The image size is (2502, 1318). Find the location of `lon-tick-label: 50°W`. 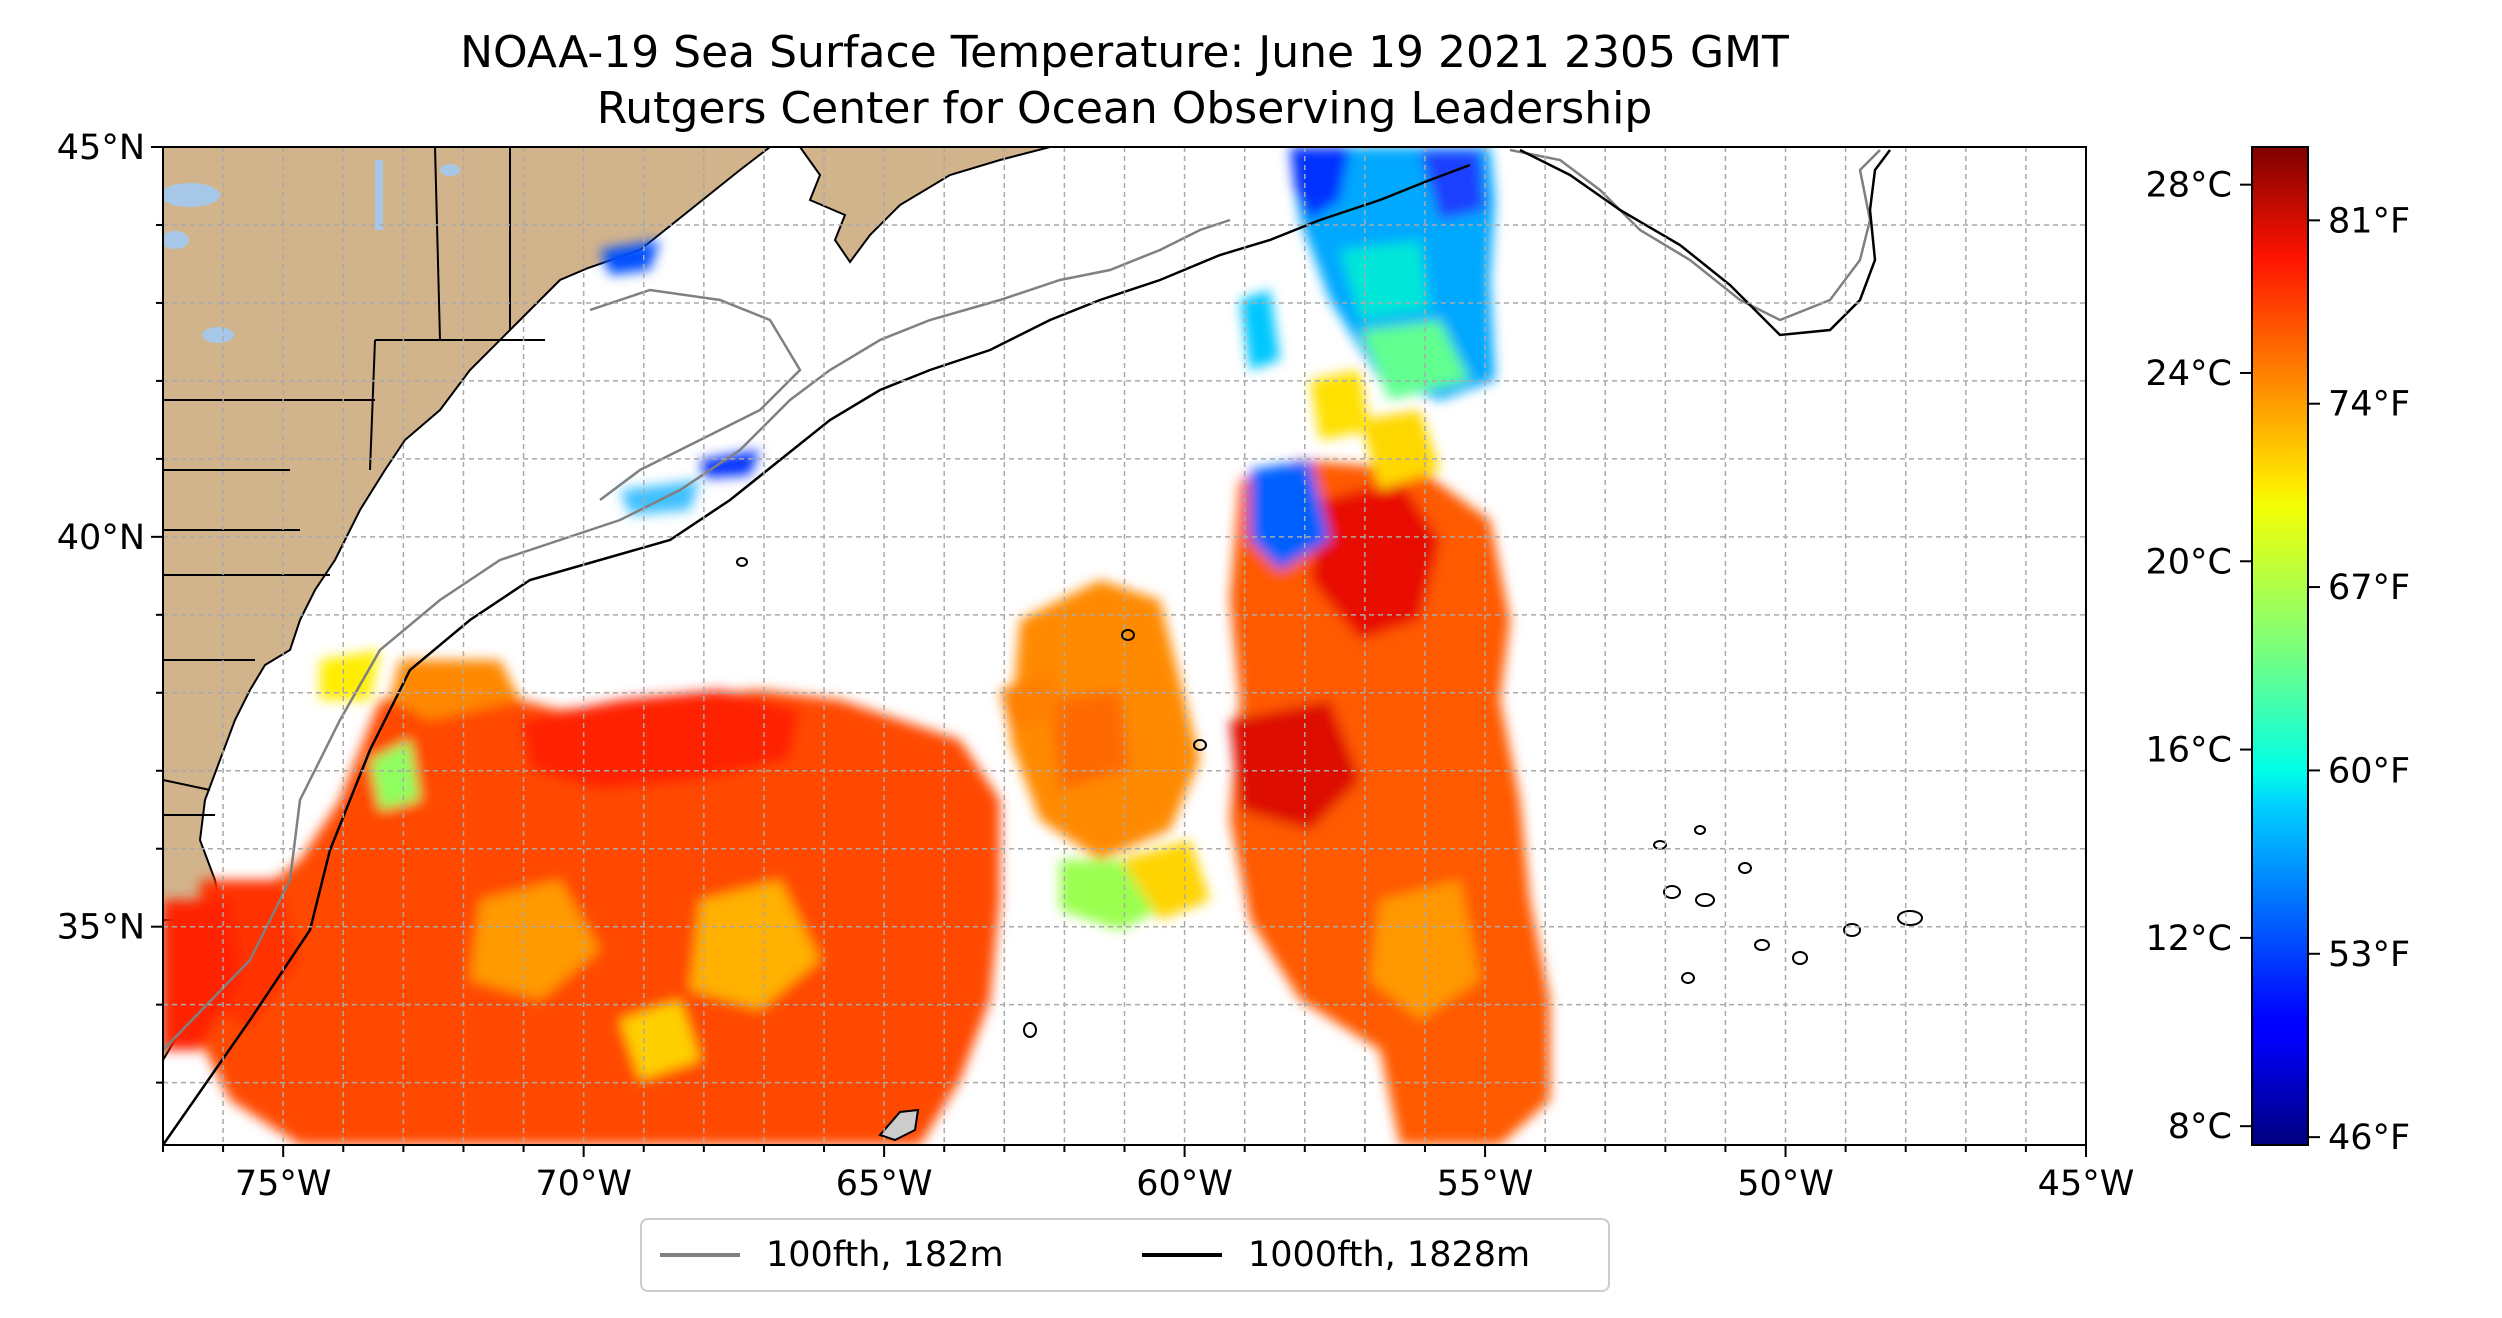

lon-tick-label: 50°W is located at coordinates (1785, 1184).